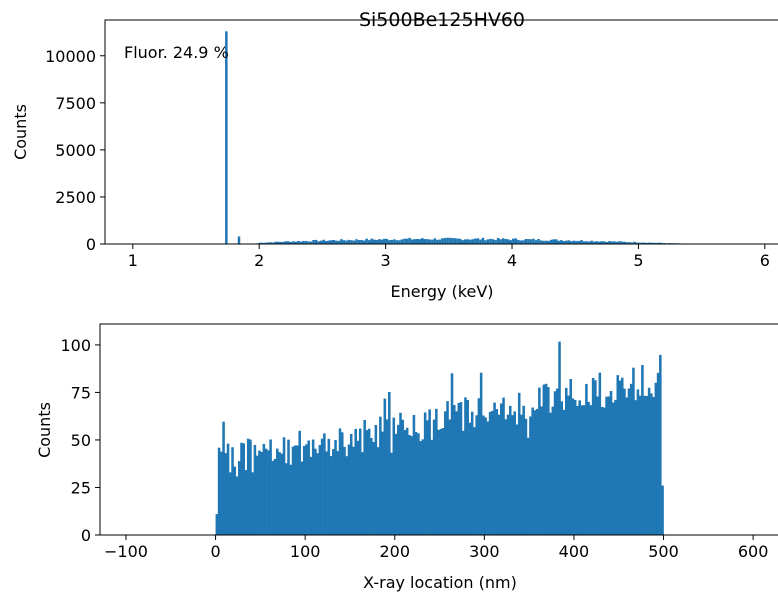  I want to click on x-tick-label: 400, so click(574, 551).